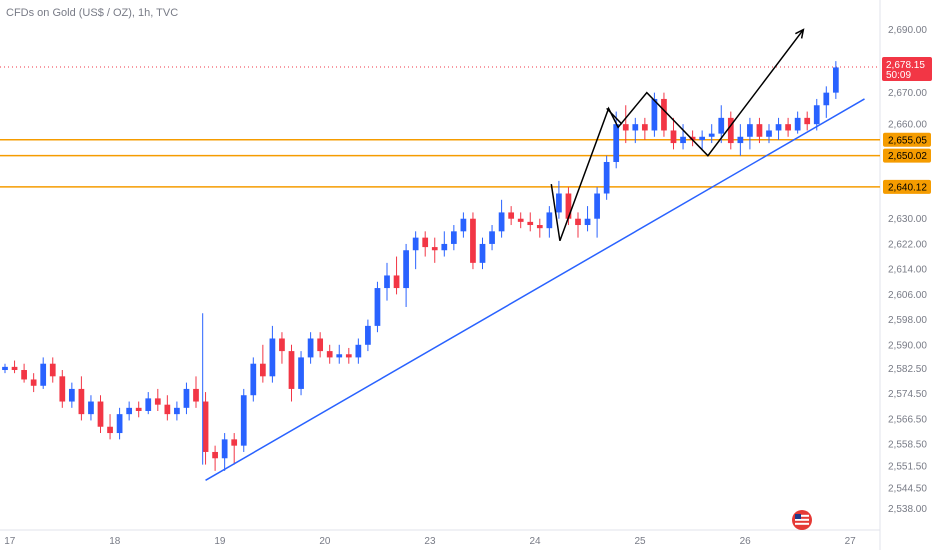 This screenshot has width=932, height=555. Describe the element at coordinates (907, 30) in the screenshot. I see `y-tick-label: 2,690.00` at that location.